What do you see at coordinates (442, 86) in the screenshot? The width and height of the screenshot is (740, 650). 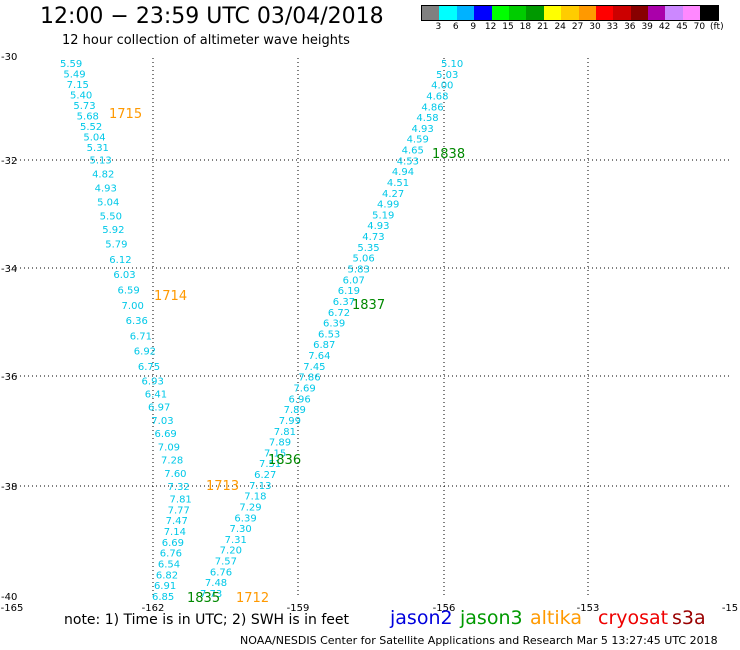 I see `swh-value: 4.00` at bounding box center [442, 86].